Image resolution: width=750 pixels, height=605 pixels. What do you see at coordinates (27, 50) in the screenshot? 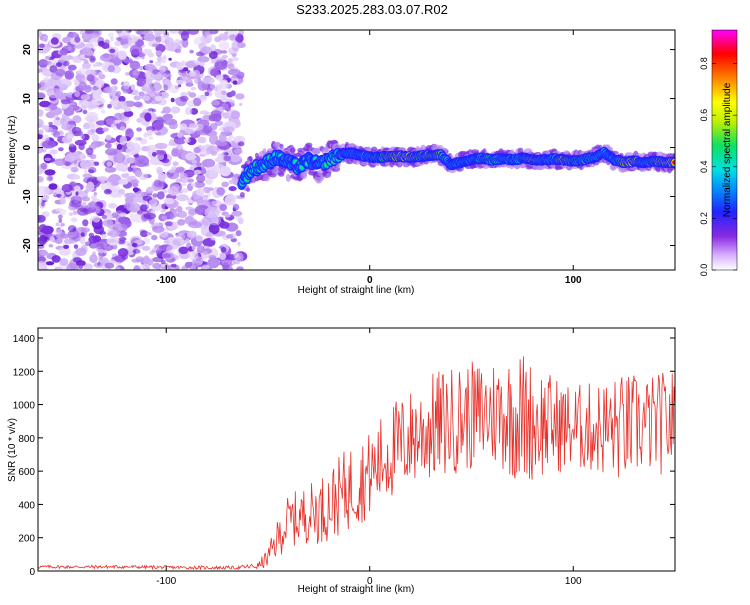
I see `y-tick-label: 20` at bounding box center [27, 50].